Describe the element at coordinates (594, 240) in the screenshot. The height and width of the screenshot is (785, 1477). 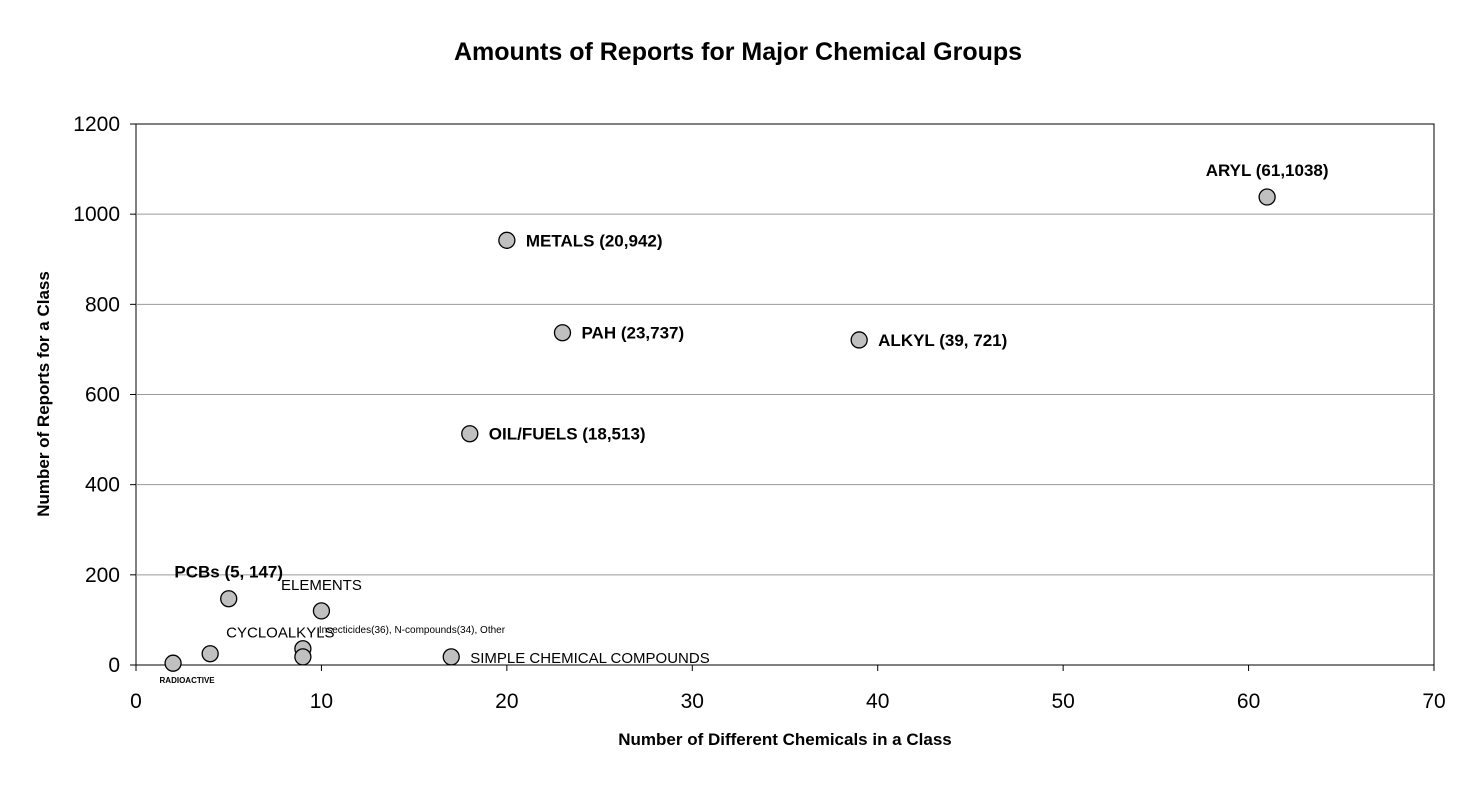
I see `data-label: METALS (20,942)` at that location.